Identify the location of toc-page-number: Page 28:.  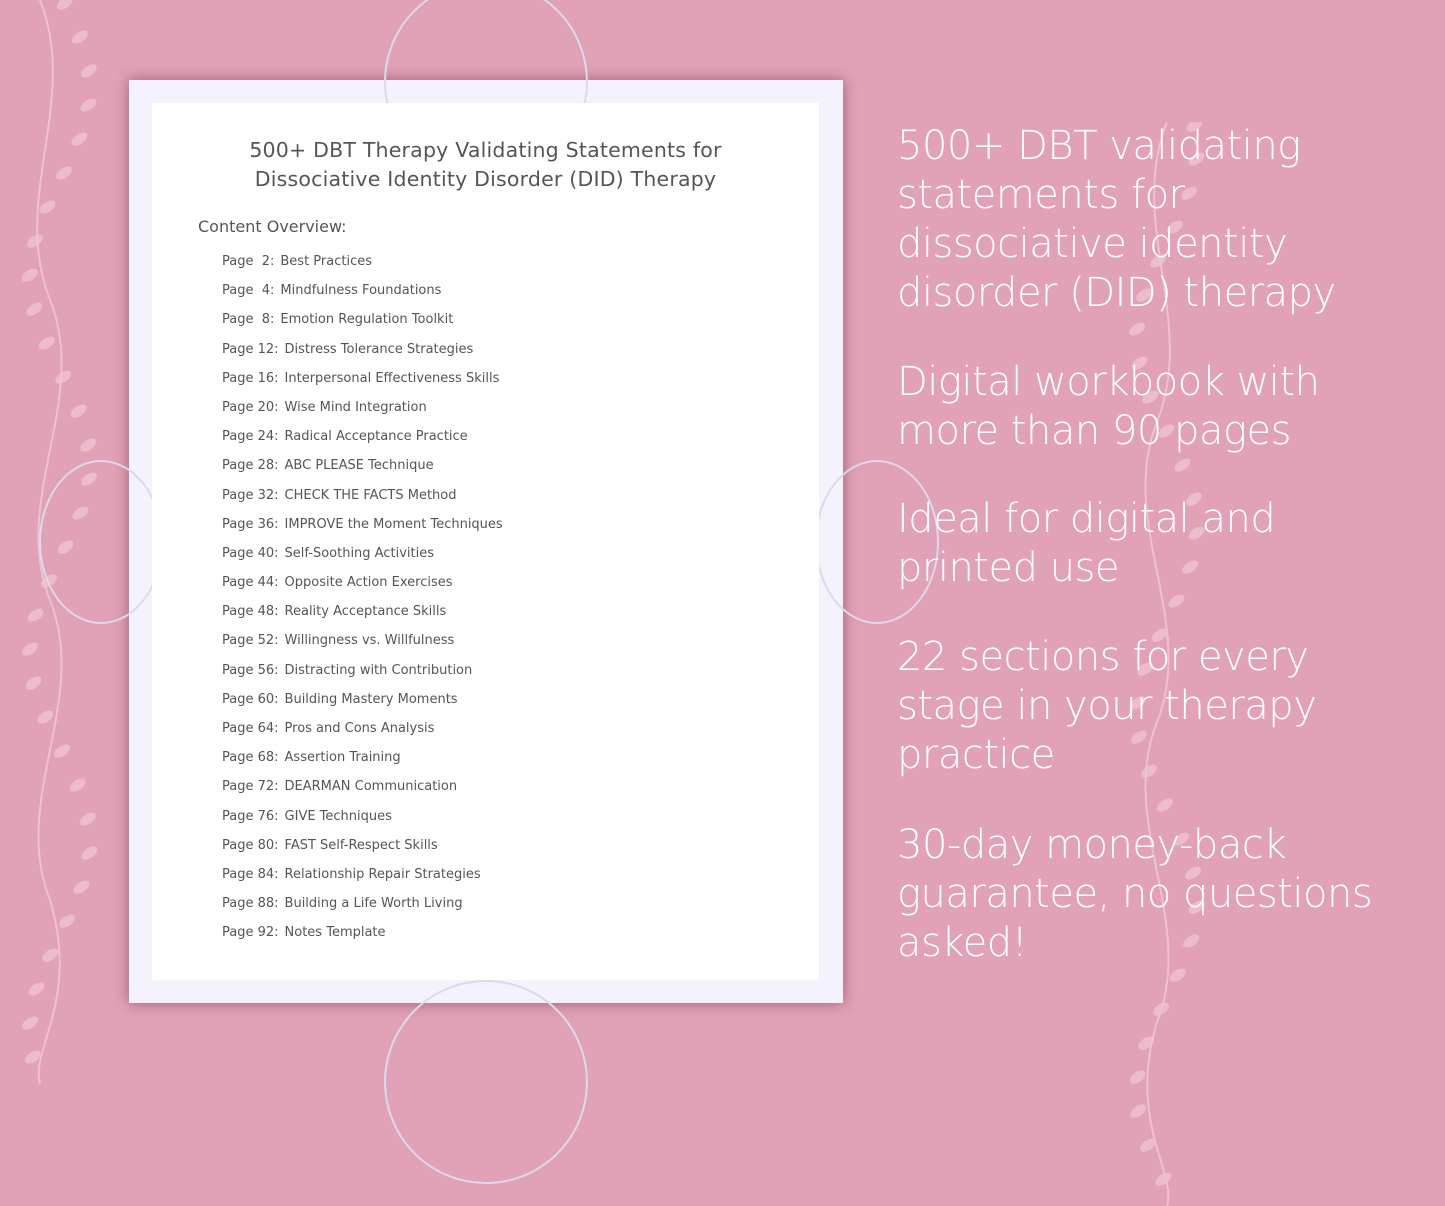
(250, 466).